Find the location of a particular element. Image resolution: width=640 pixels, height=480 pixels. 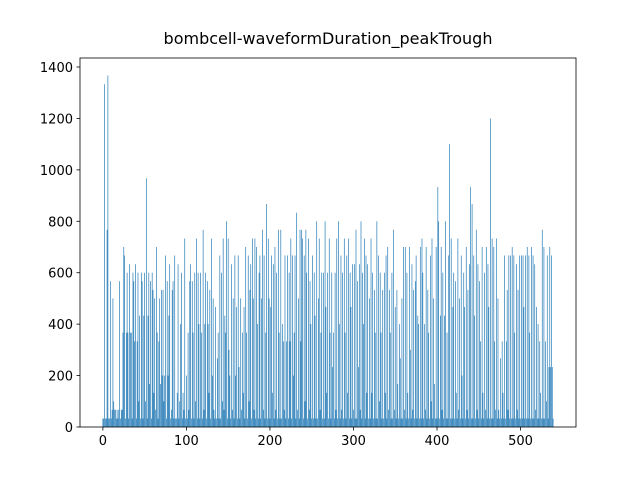

x-tick-label: 100 is located at coordinates (186, 441).